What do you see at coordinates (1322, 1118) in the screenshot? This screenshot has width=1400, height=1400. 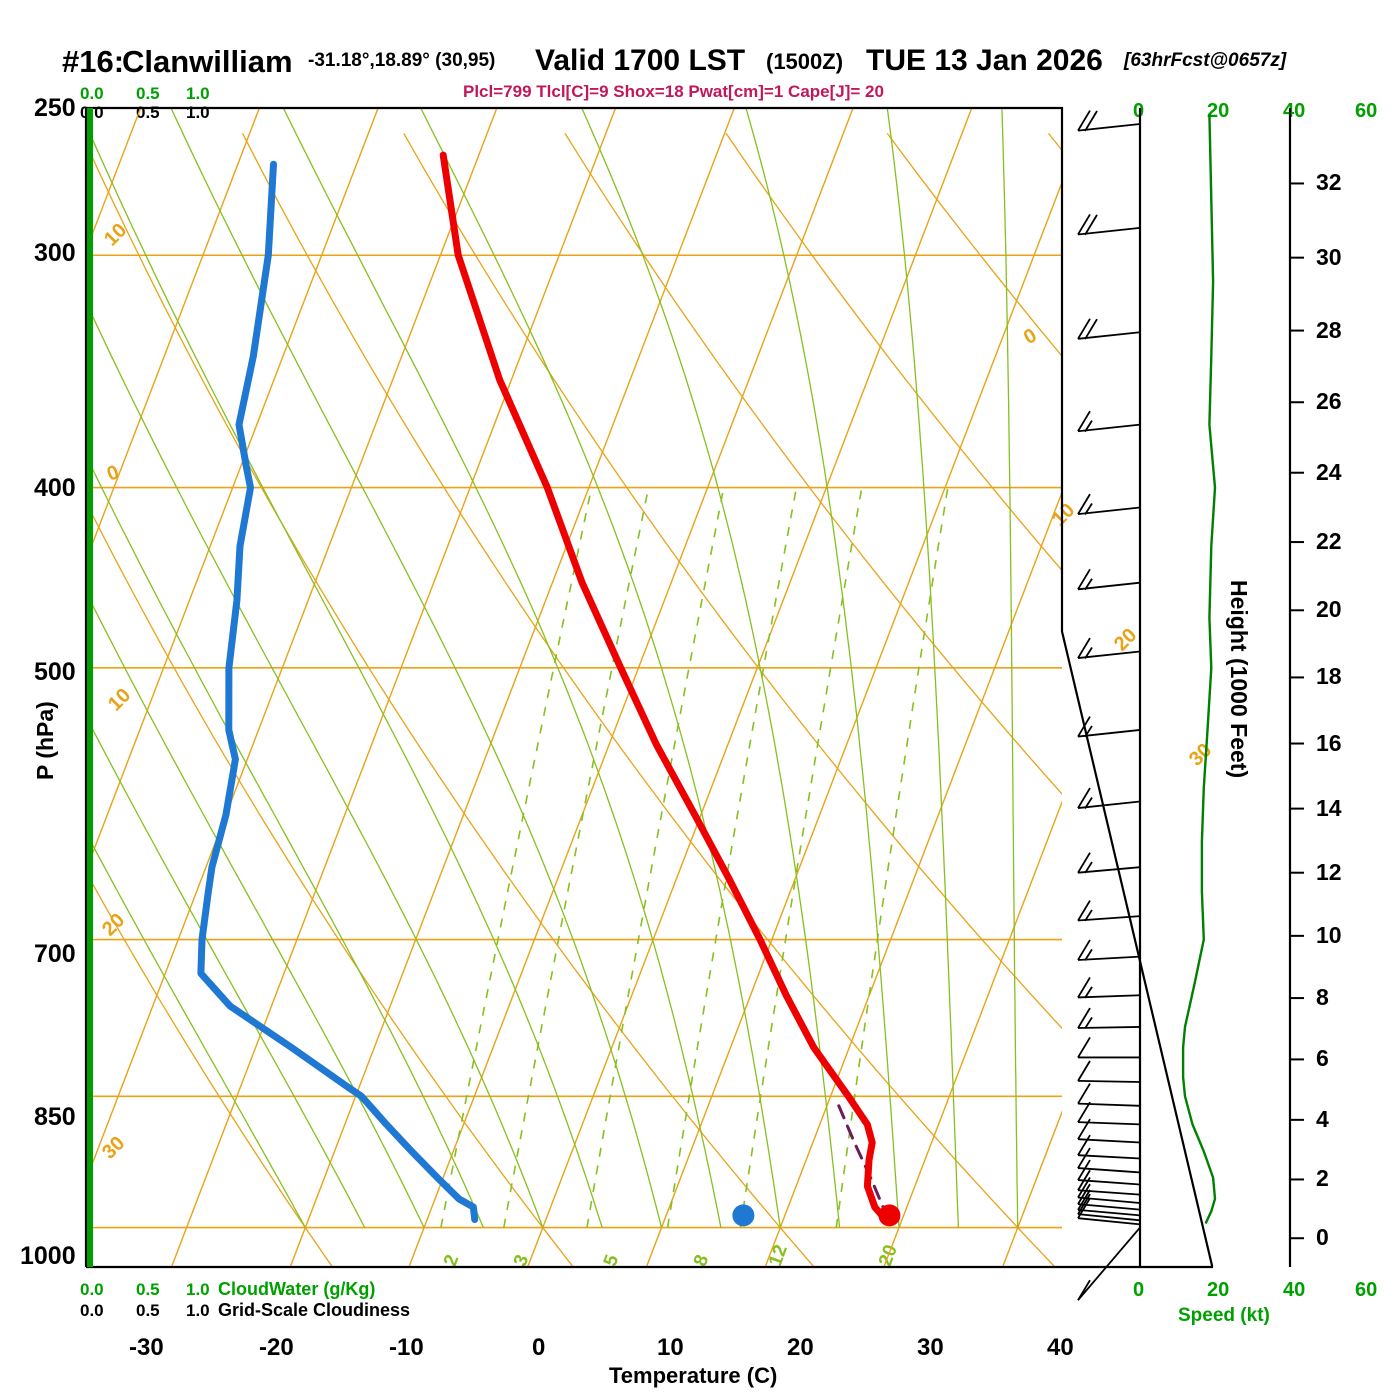 I see `height-tick-label-4: 4` at bounding box center [1322, 1118].